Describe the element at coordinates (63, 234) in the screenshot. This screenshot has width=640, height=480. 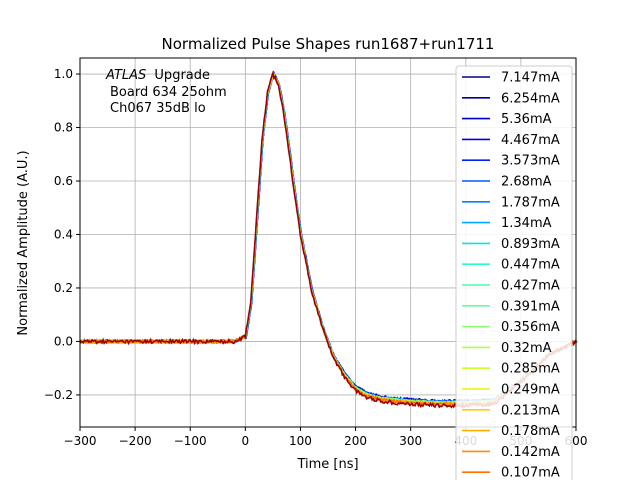
I see `y-tick-label: 0.4` at that location.